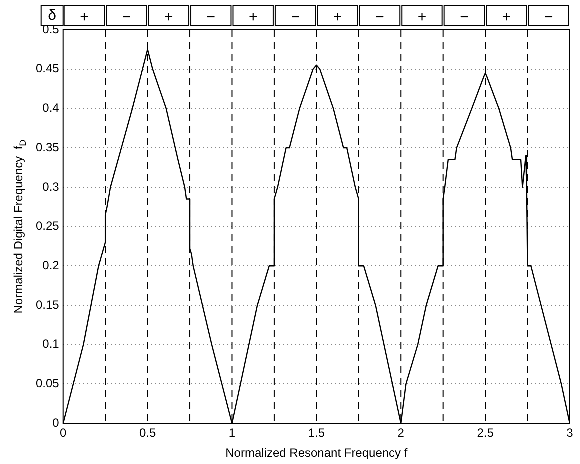  Describe the element at coordinates (317, 433) in the screenshot. I see `x-tick-label: 1.5` at that location.